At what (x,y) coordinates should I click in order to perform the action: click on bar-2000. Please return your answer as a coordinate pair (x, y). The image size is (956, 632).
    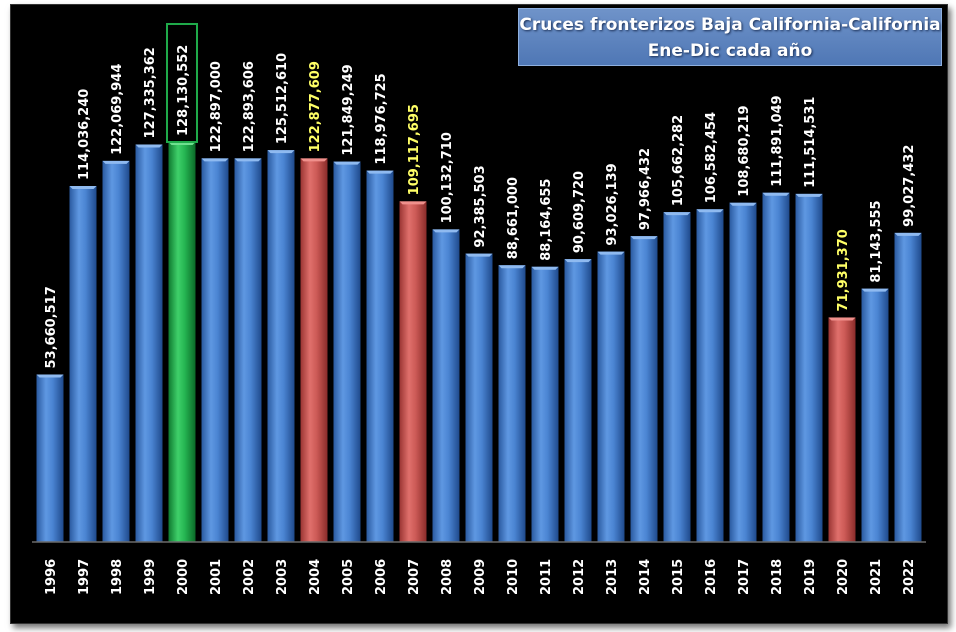
    Looking at the image, I should click on (182, 342).